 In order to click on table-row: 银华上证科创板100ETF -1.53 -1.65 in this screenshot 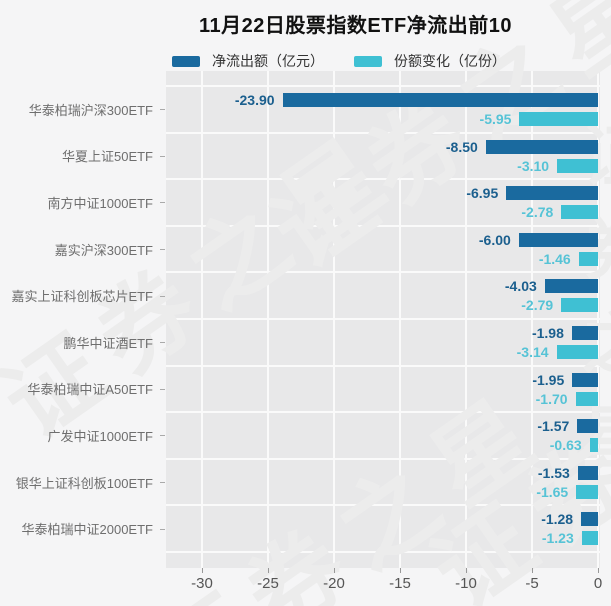, I will do `click(300, 482)`.